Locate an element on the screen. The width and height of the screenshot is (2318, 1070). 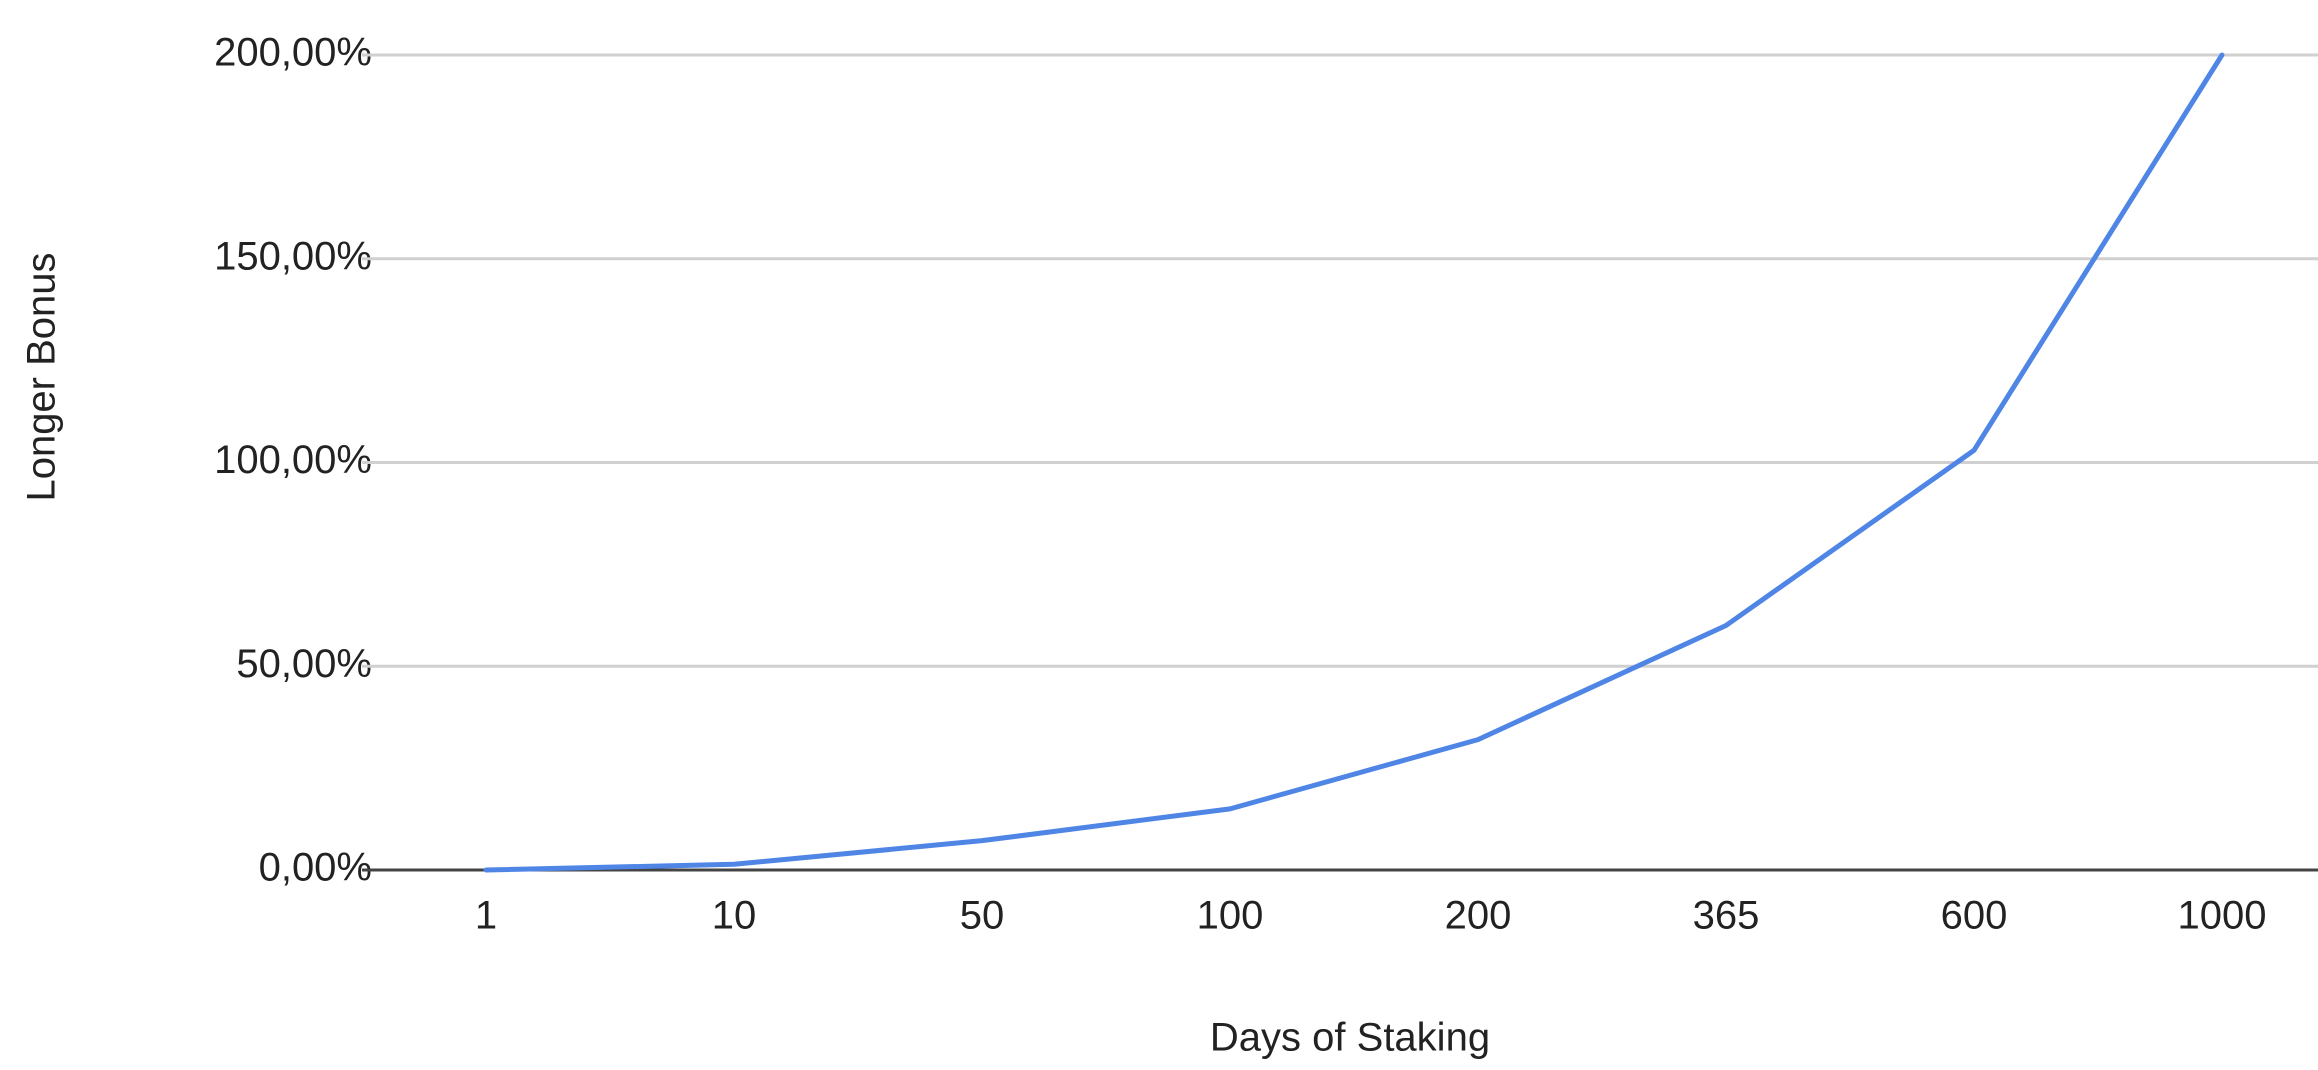
x-tick-label: 100 is located at coordinates (1230, 916).